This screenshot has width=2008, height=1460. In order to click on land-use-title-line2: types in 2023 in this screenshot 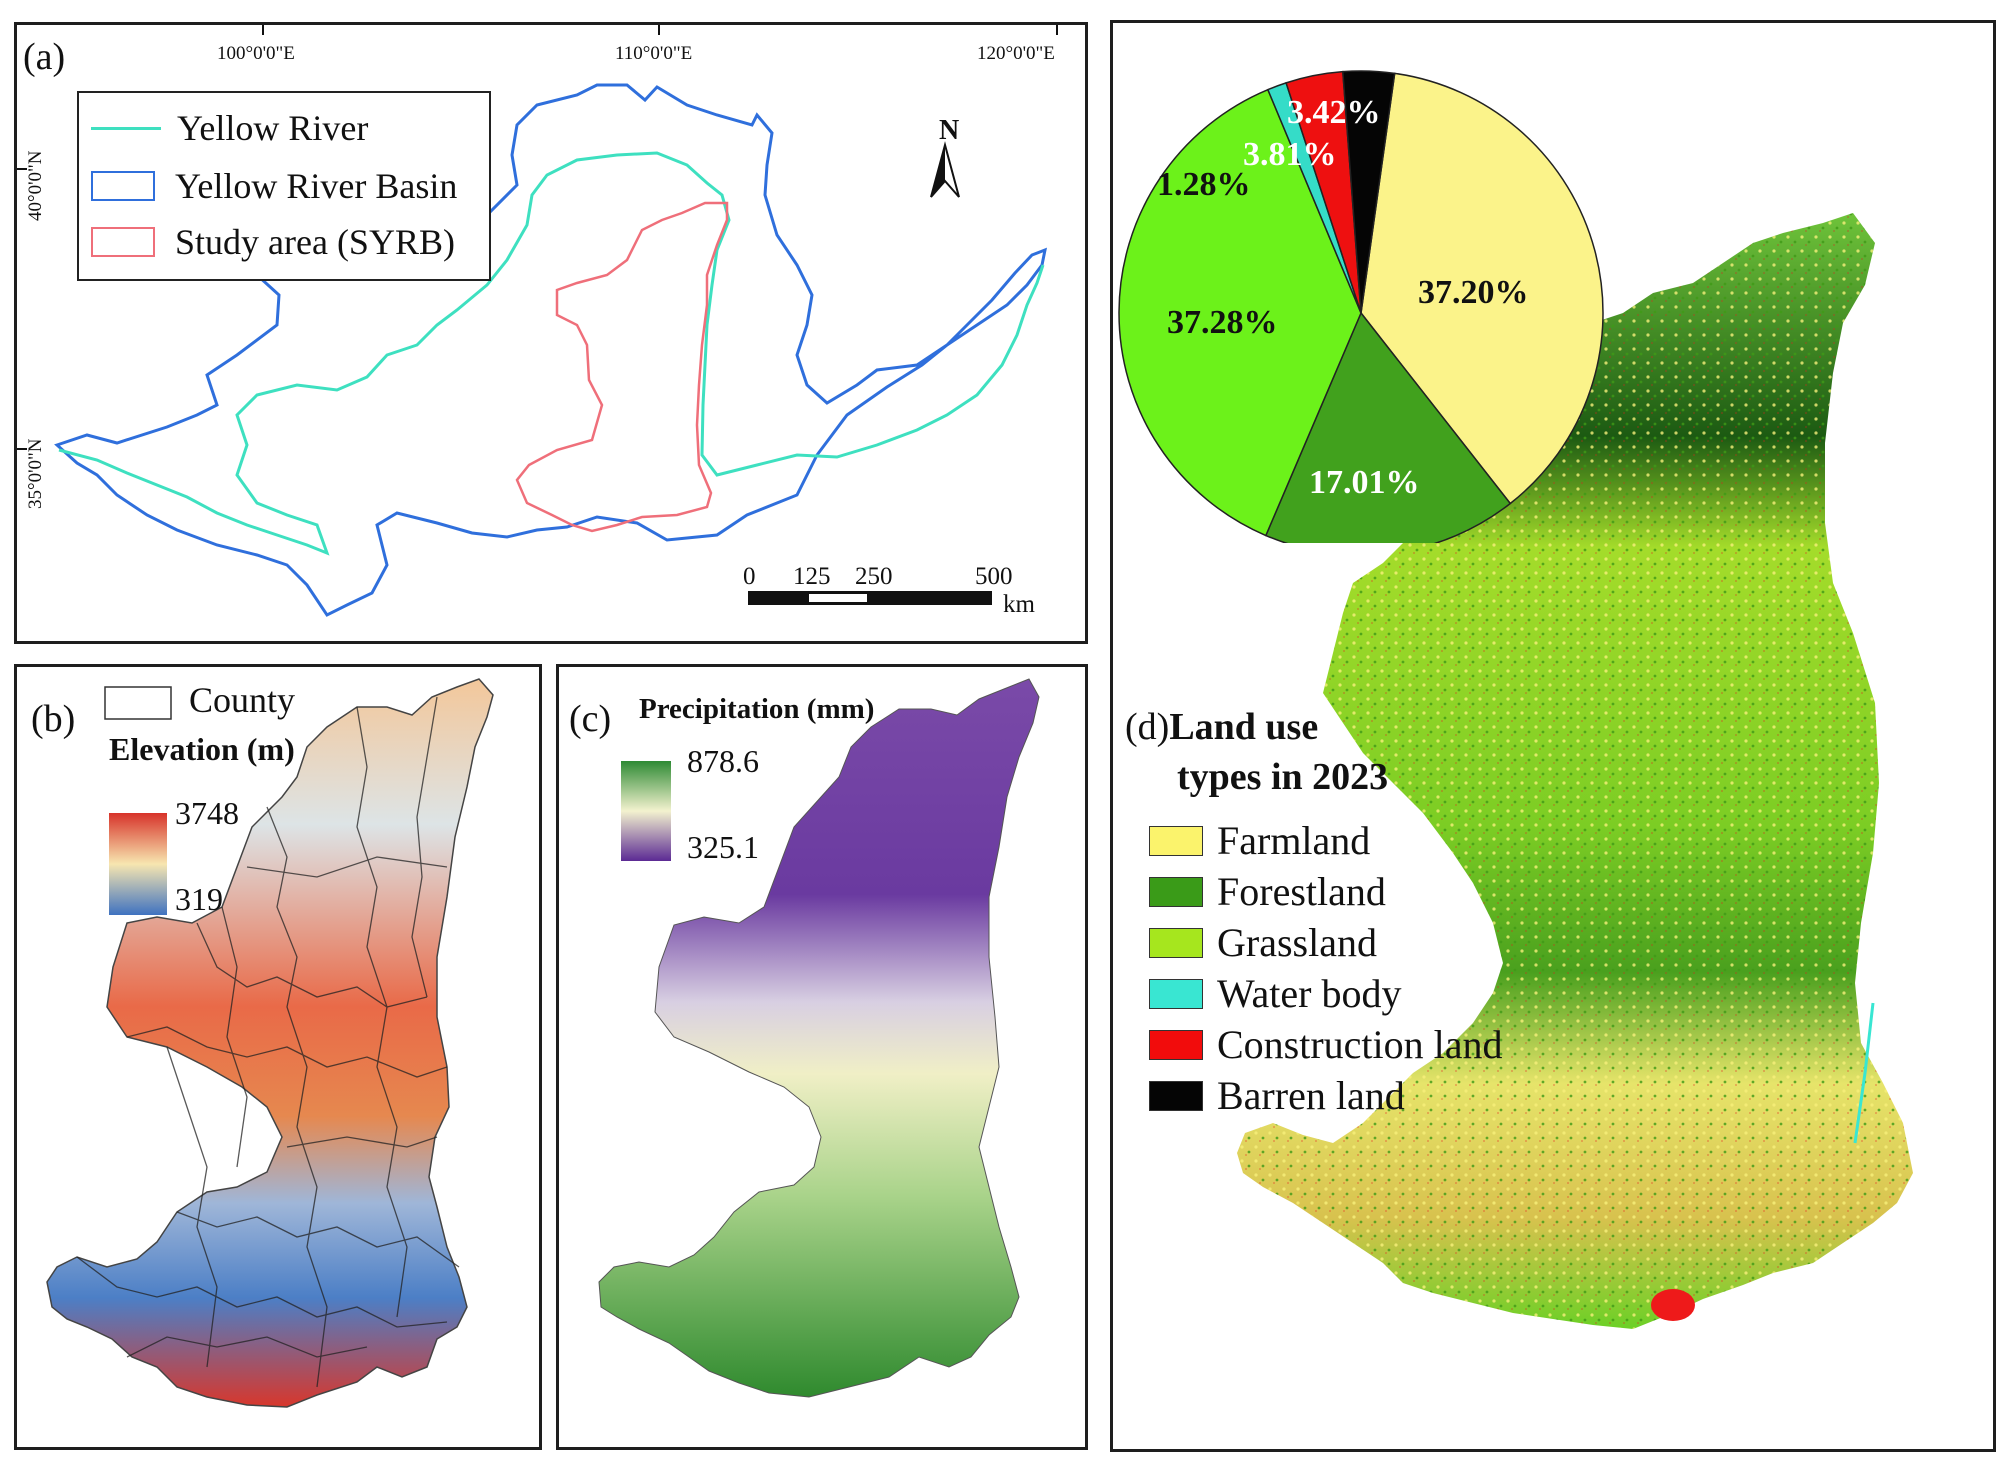, I will do `click(1283, 777)`.